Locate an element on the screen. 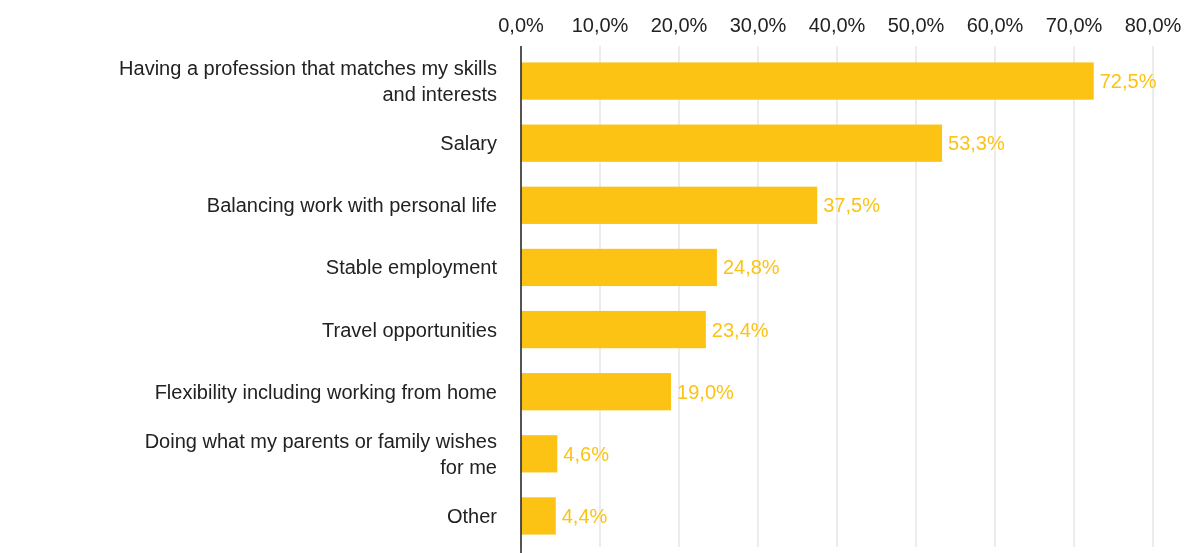  data-label: 24,8% is located at coordinates (751, 267).